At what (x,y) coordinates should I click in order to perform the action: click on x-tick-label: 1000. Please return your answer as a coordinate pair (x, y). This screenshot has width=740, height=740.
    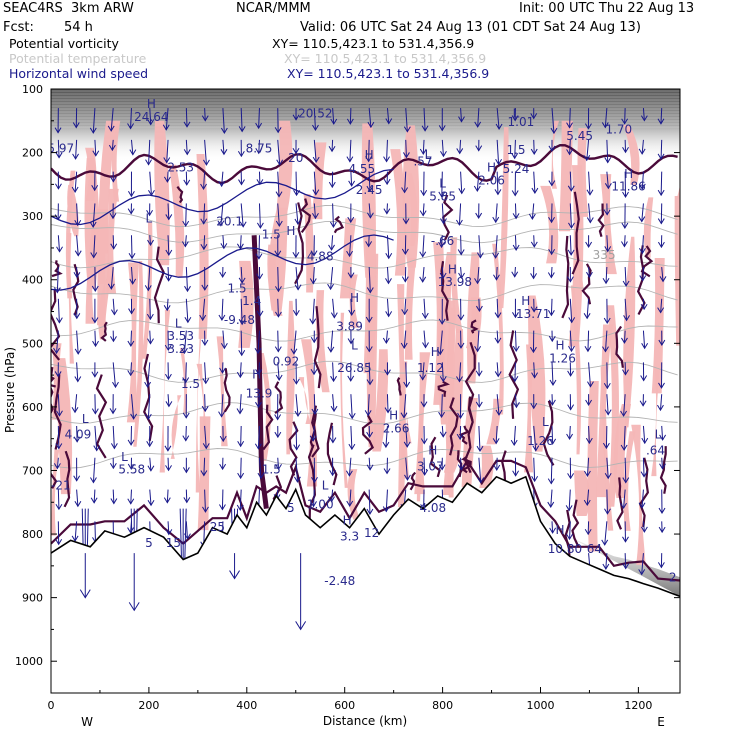
    Looking at the image, I should click on (540, 705).